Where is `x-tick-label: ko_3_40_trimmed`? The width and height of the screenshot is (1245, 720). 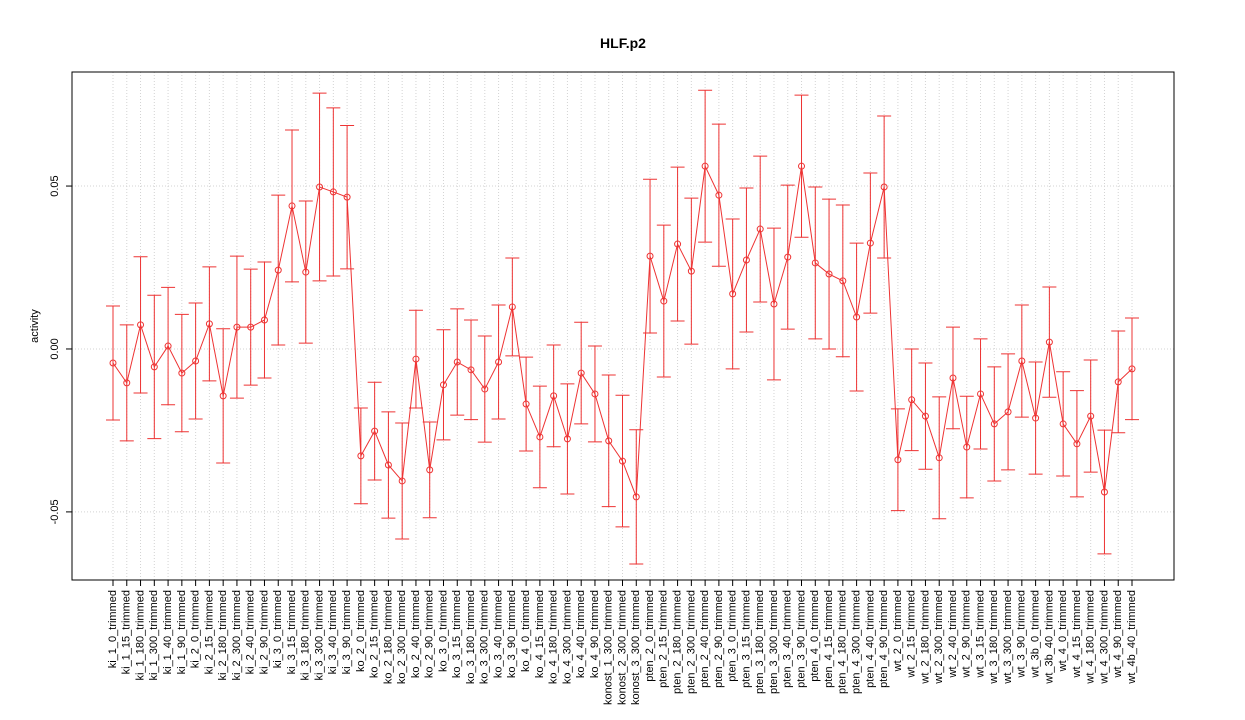
x-tick-label: ko_3_40_trimmed is located at coordinates (498, 634).